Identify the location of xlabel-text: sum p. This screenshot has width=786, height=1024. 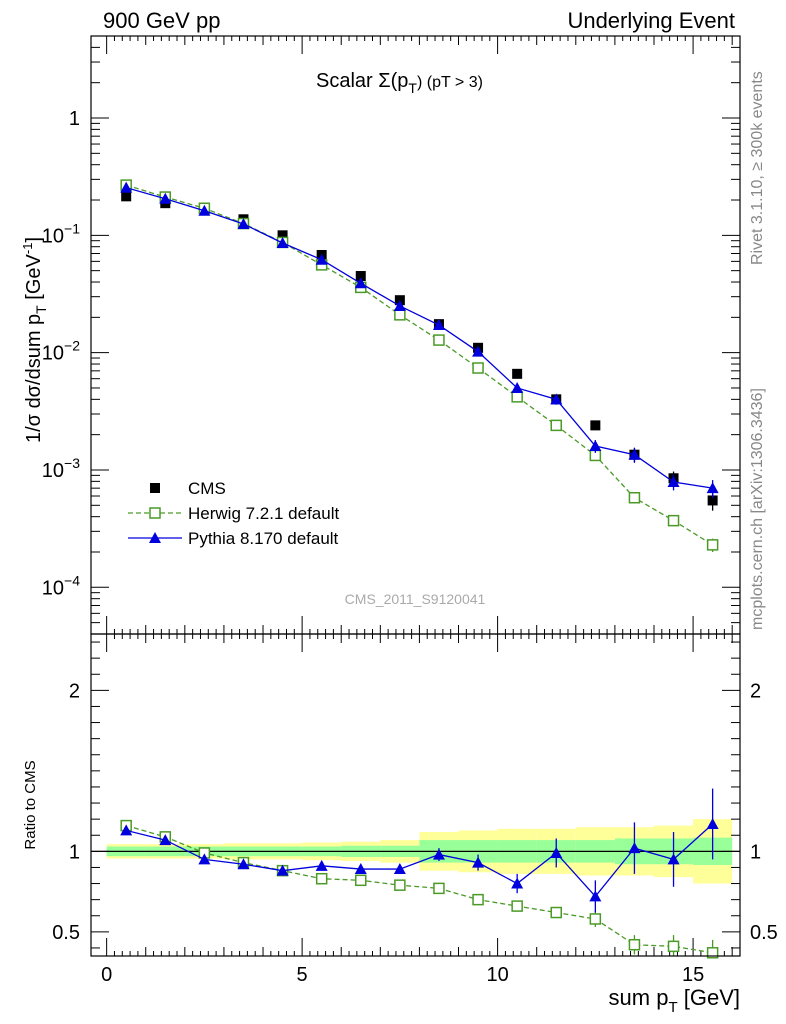
(639, 997).